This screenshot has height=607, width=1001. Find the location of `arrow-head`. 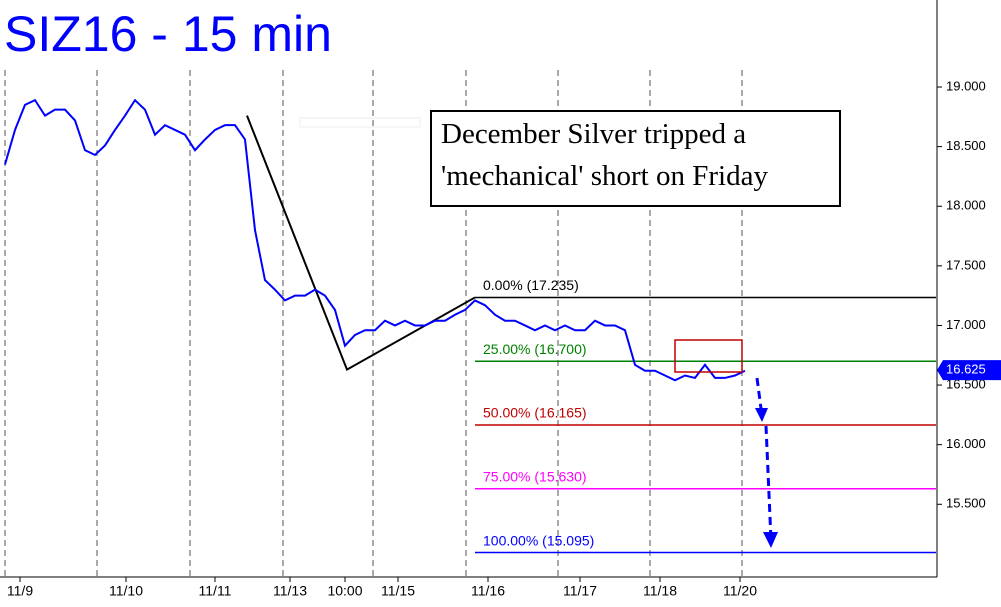

arrow-head is located at coordinates (766, 478).